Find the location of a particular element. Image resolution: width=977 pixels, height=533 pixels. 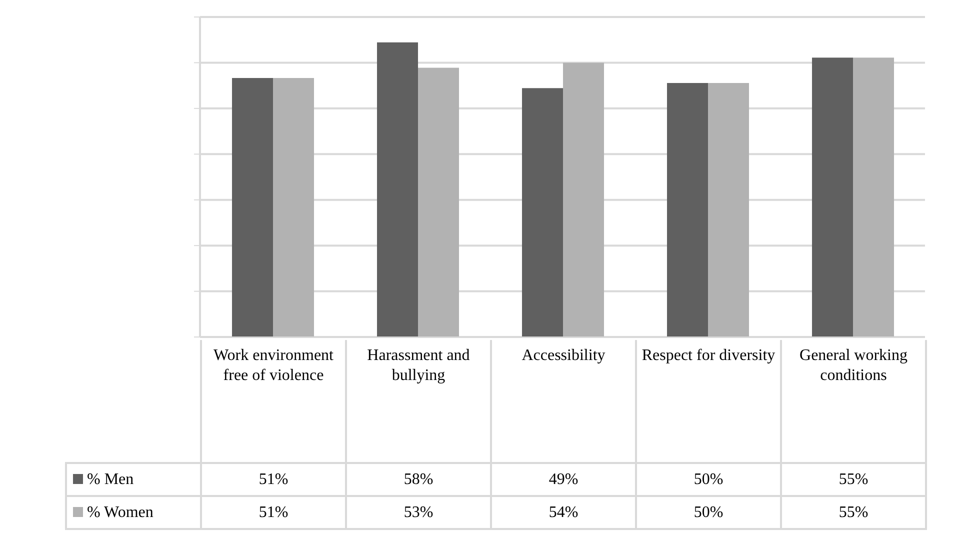

legend-label: % Men is located at coordinates (133, 479).